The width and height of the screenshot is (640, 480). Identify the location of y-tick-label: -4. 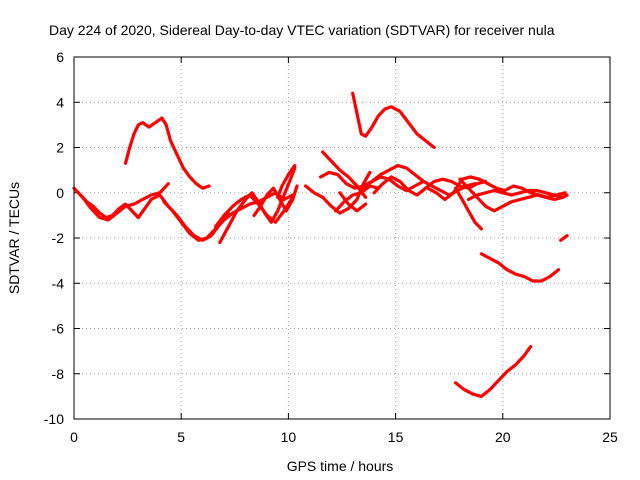
(58, 283).